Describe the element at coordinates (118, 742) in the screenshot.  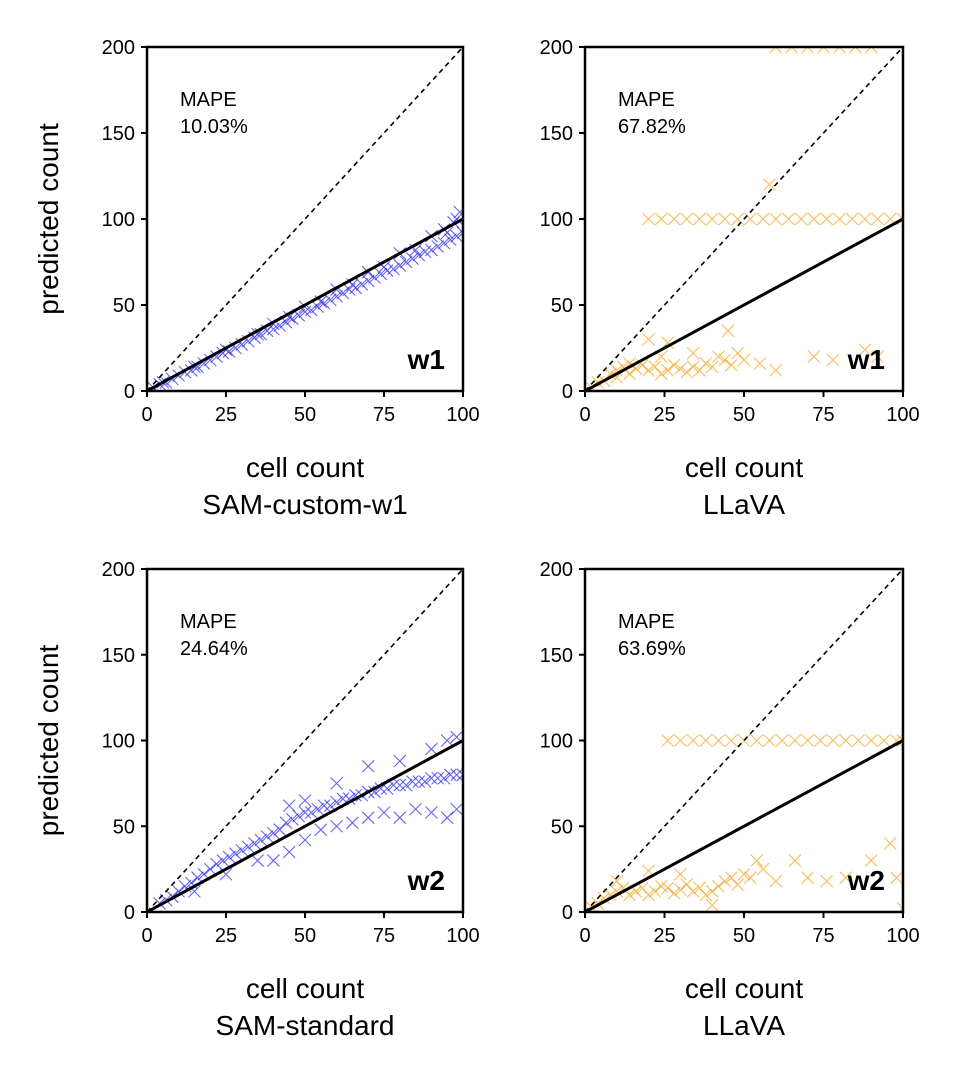
I see `y-tick-label: 100` at that location.